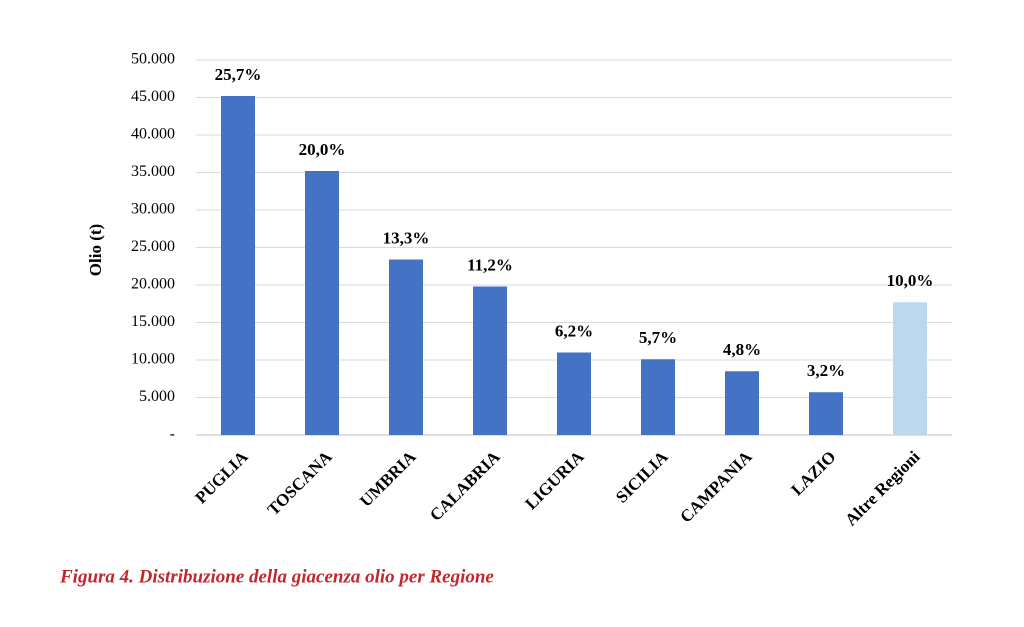 The height and width of the screenshot is (627, 1024). What do you see at coordinates (153, 59) in the screenshot?
I see `y-tick-label: 50.000` at bounding box center [153, 59].